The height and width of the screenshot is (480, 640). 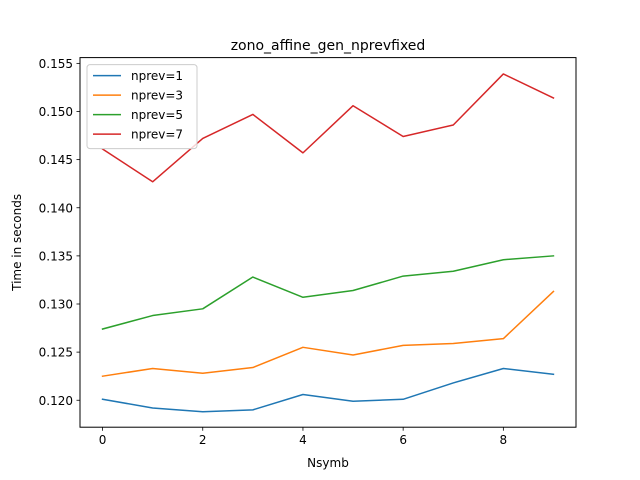 I want to click on x-tick-label: 0, so click(x=103, y=440).